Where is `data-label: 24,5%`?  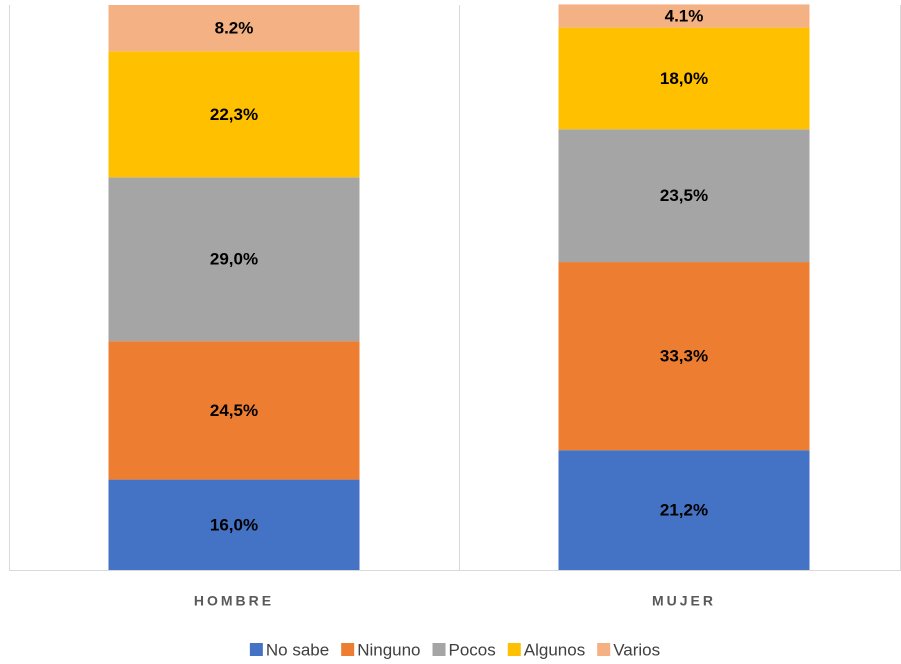 data-label: 24,5% is located at coordinates (234, 410).